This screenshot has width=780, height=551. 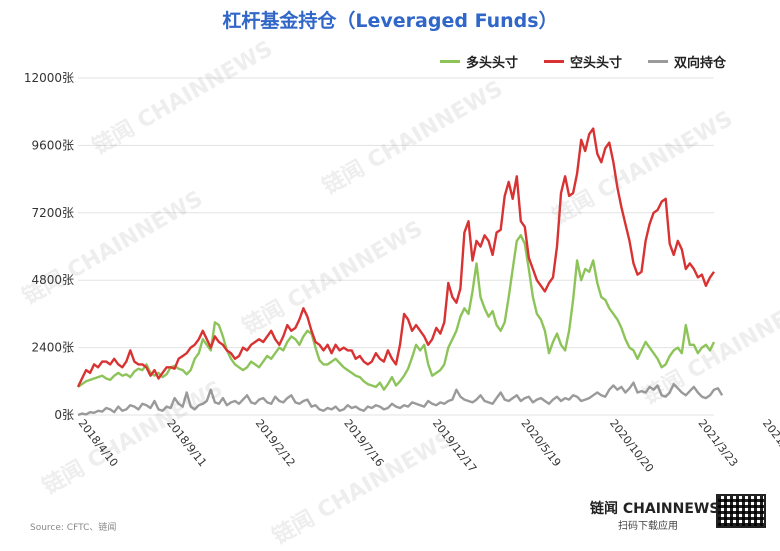 I want to click on legend-swatch-long, so click(x=450, y=61).